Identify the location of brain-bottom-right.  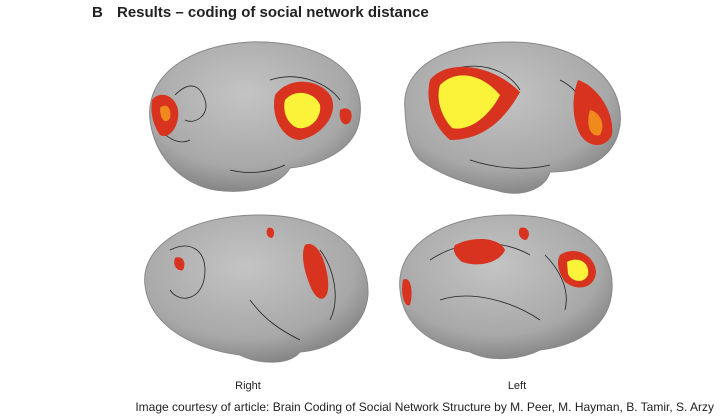
(506, 287).